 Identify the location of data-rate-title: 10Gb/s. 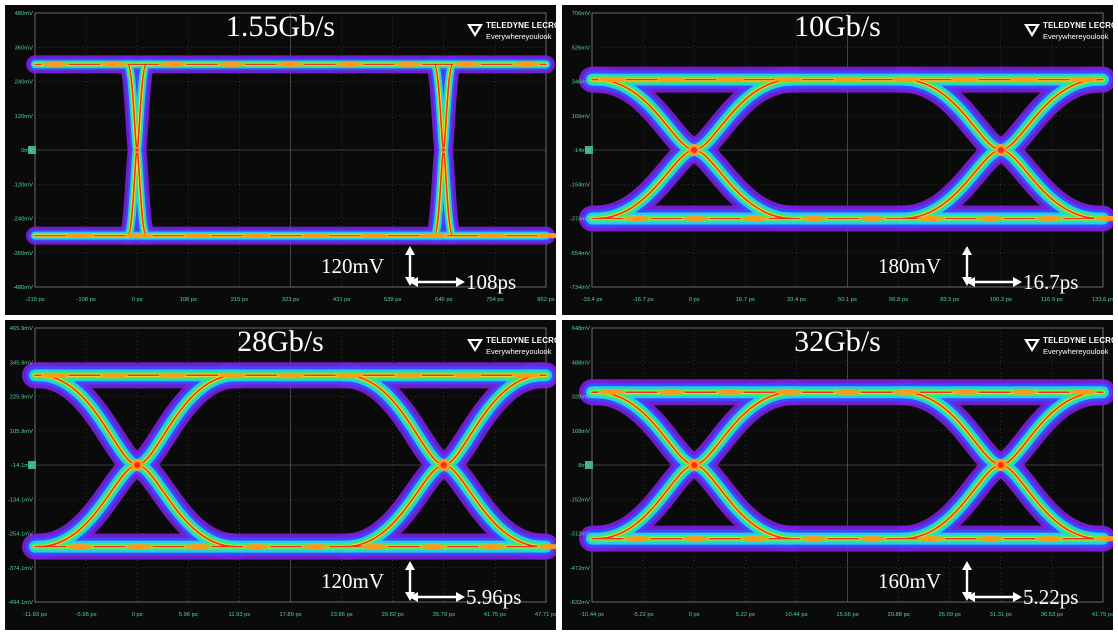
(837, 26).